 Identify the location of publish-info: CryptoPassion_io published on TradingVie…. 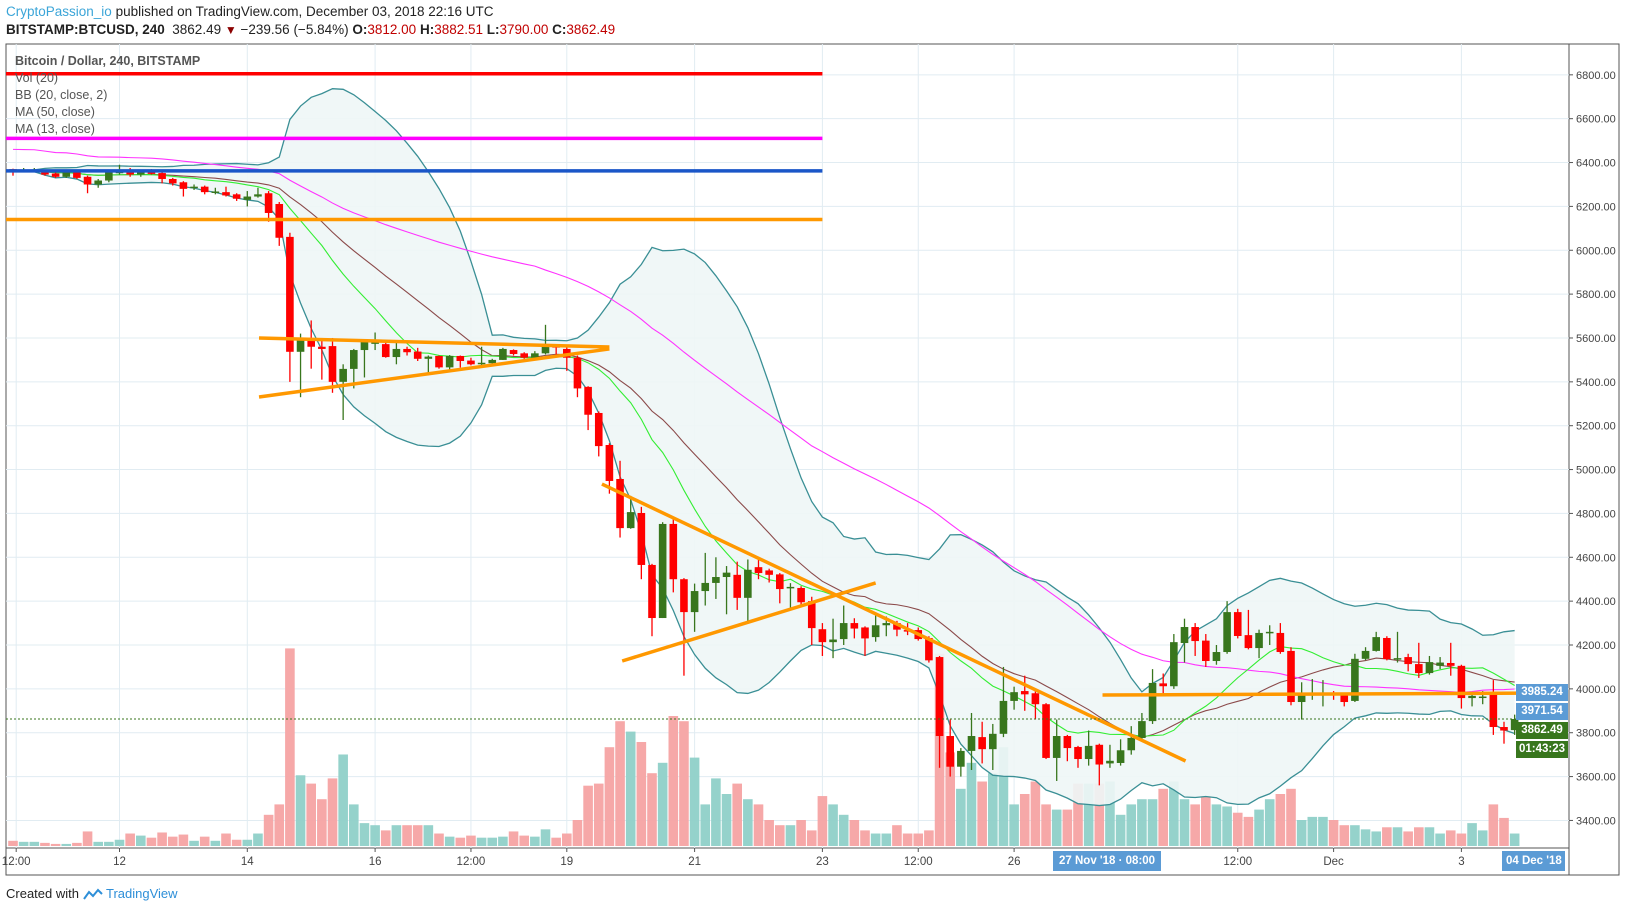
(250, 11).